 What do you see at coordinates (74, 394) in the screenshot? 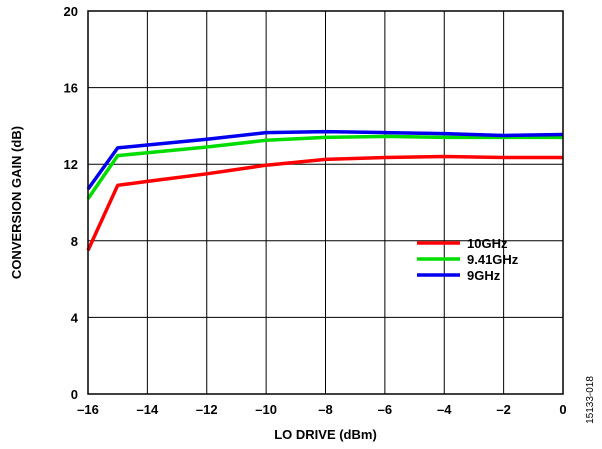
I see `y-tick-label: 0` at bounding box center [74, 394].